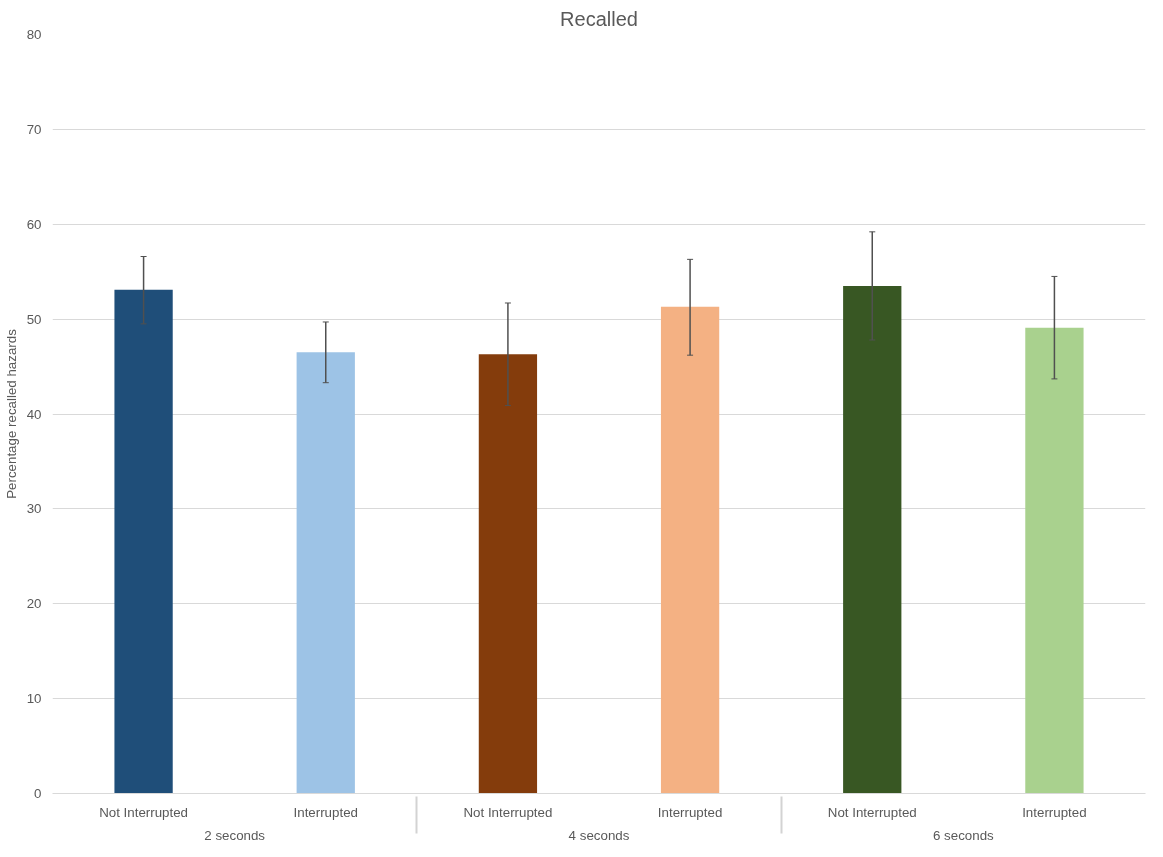 The width and height of the screenshot is (1163, 857). What do you see at coordinates (34, 414) in the screenshot?
I see `y-tick-label: 40` at bounding box center [34, 414].